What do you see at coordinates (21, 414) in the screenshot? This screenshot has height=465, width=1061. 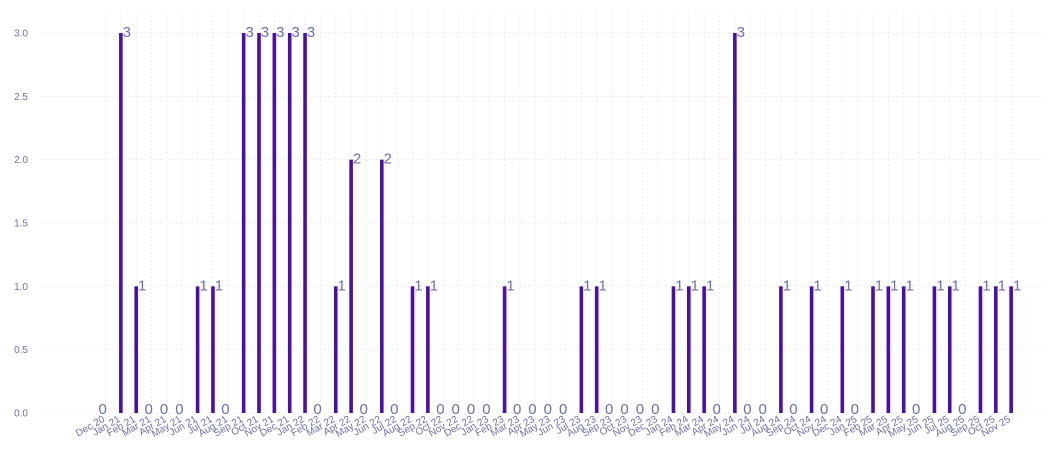 I see `y-tick-label: 0.0` at bounding box center [21, 414].